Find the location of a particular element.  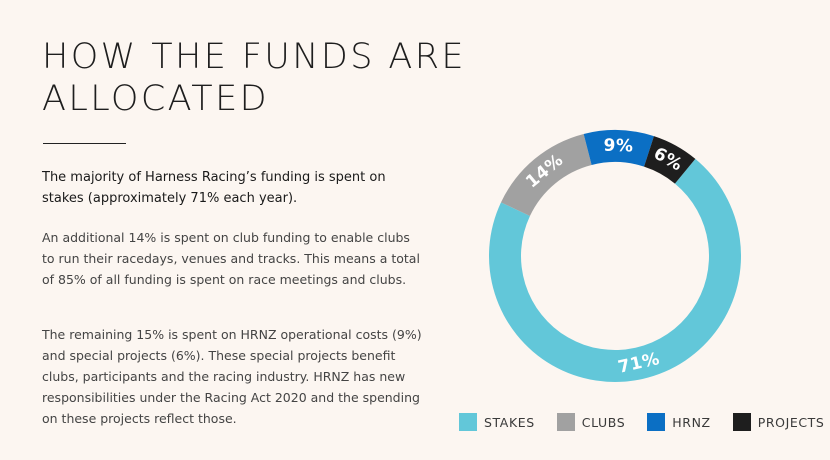

donut-slice-projects is located at coordinates (670, 160).